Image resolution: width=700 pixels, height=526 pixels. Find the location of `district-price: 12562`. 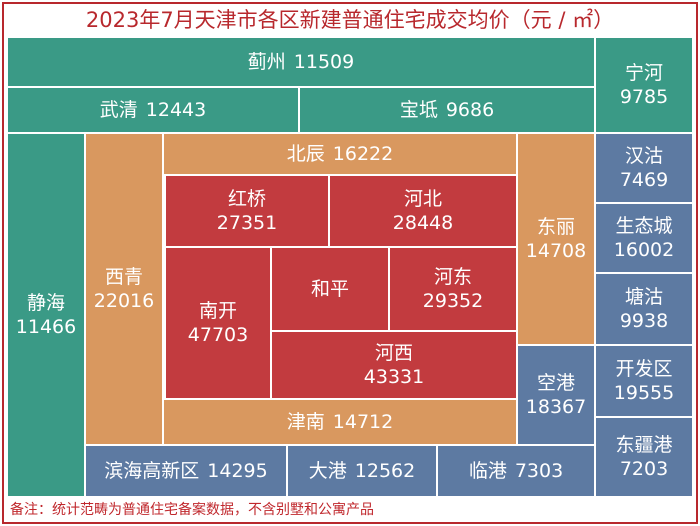

district-price: 12562 is located at coordinates (385, 471).